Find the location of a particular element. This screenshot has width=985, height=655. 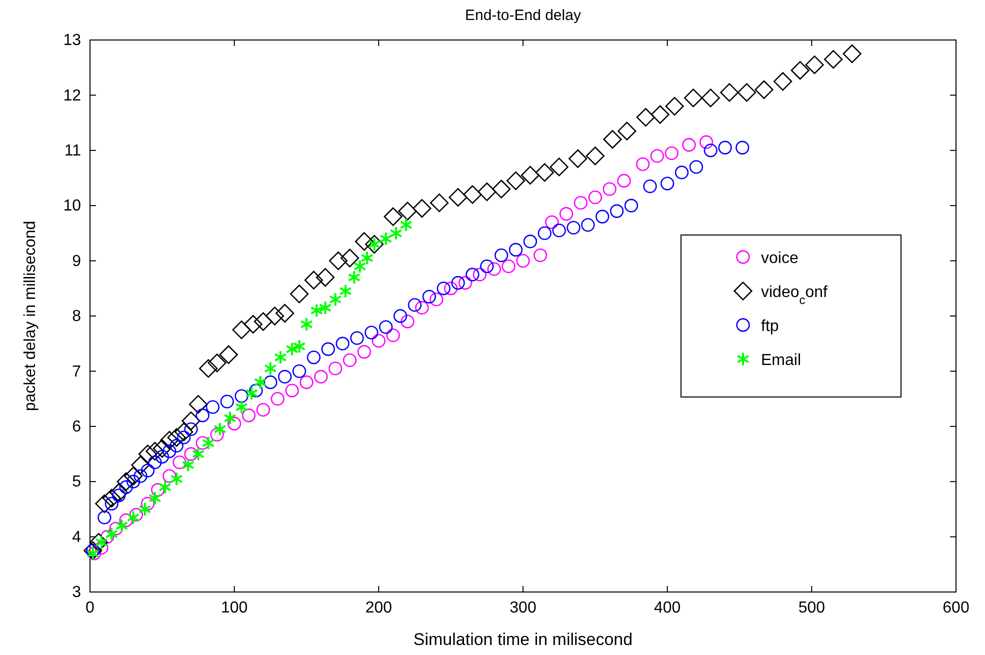

y-tick-label: 7 is located at coordinates (77, 371).